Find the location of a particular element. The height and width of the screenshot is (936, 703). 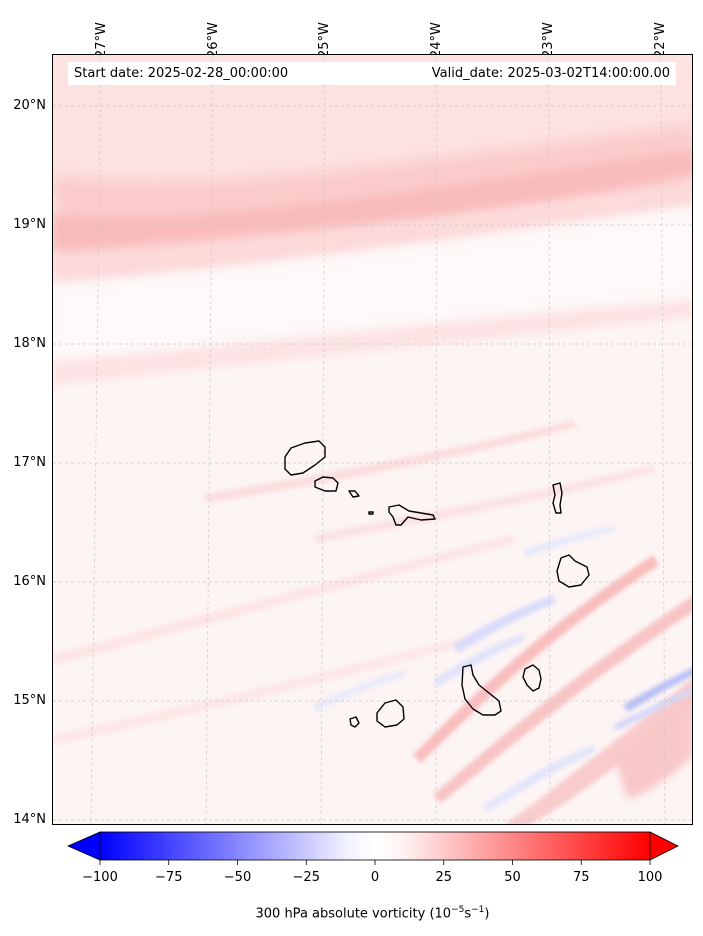

lon-label-27w: 27°W is located at coordinates (102, 33).